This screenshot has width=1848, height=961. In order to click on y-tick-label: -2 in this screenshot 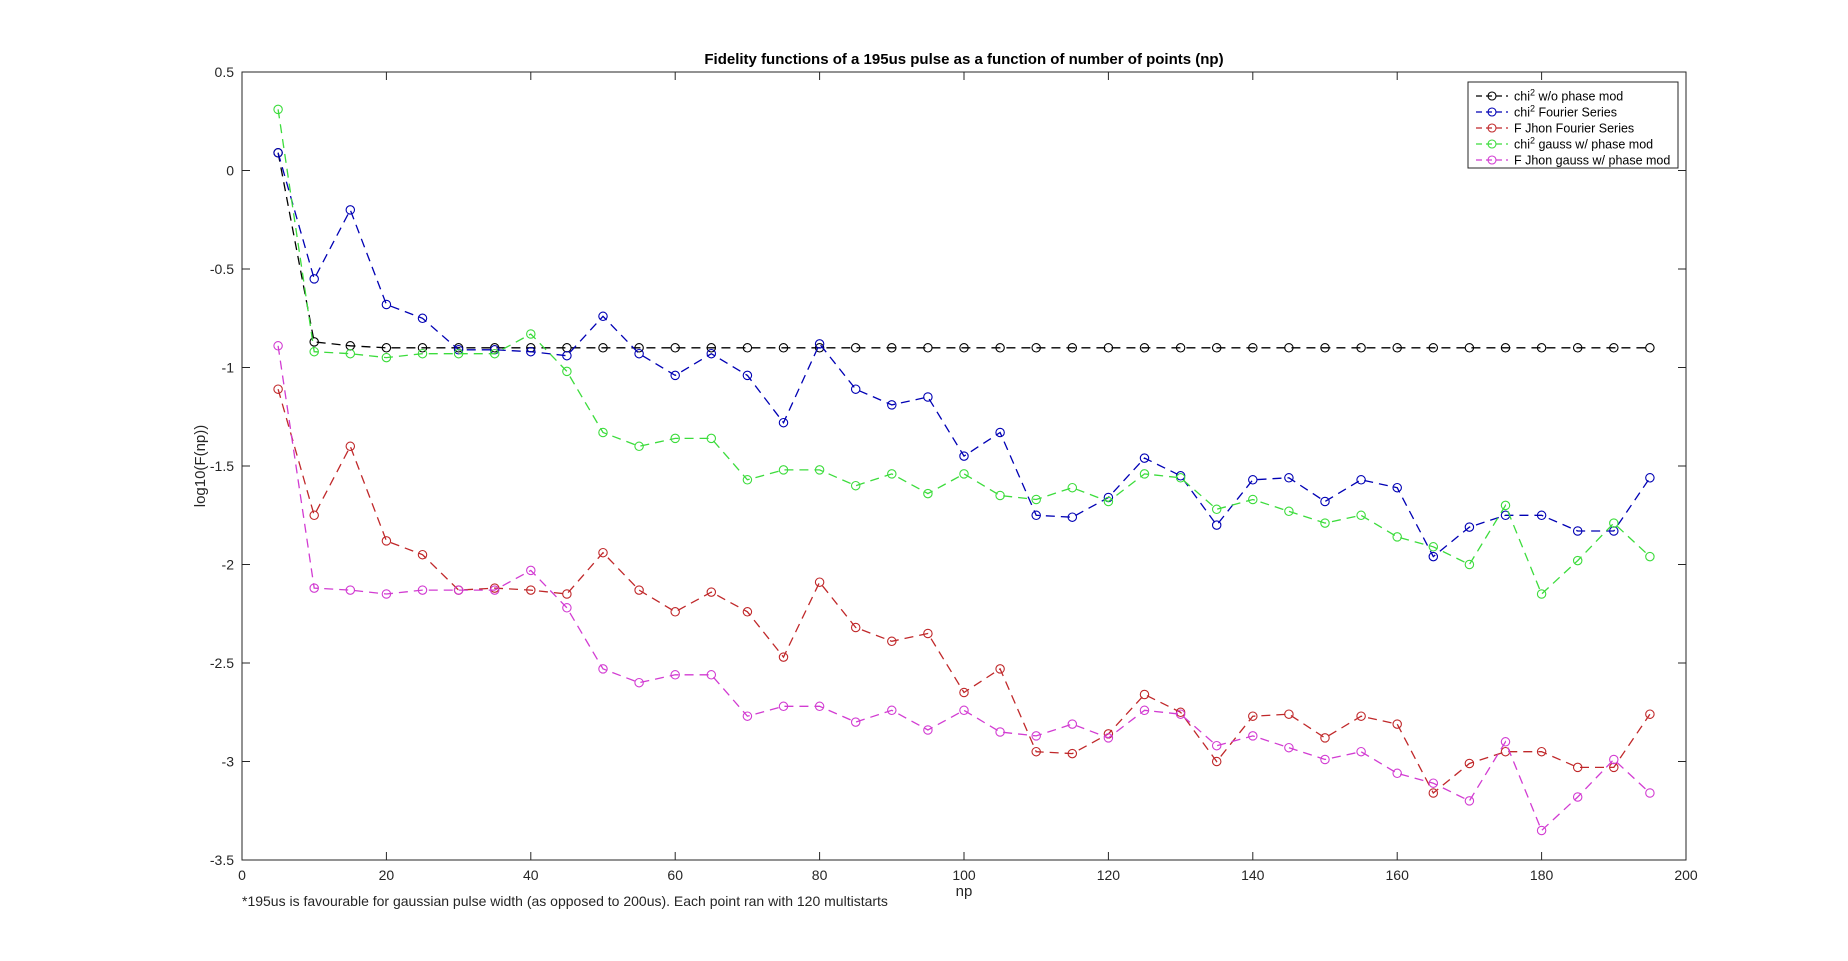, I will do `click(228, 565)`.